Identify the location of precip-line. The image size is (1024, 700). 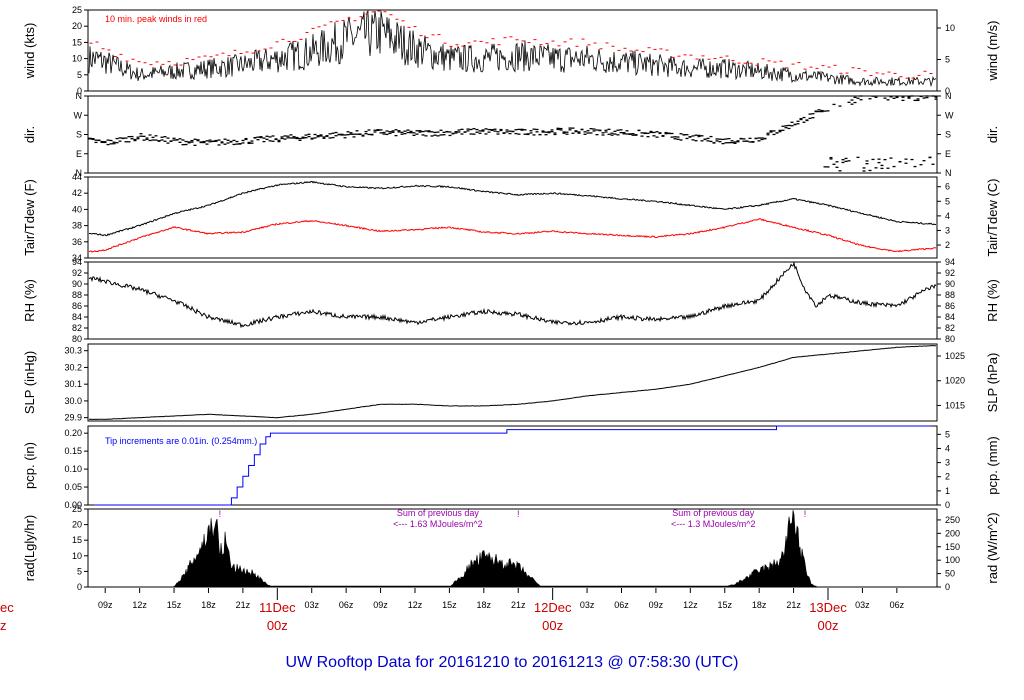
(512, 465).